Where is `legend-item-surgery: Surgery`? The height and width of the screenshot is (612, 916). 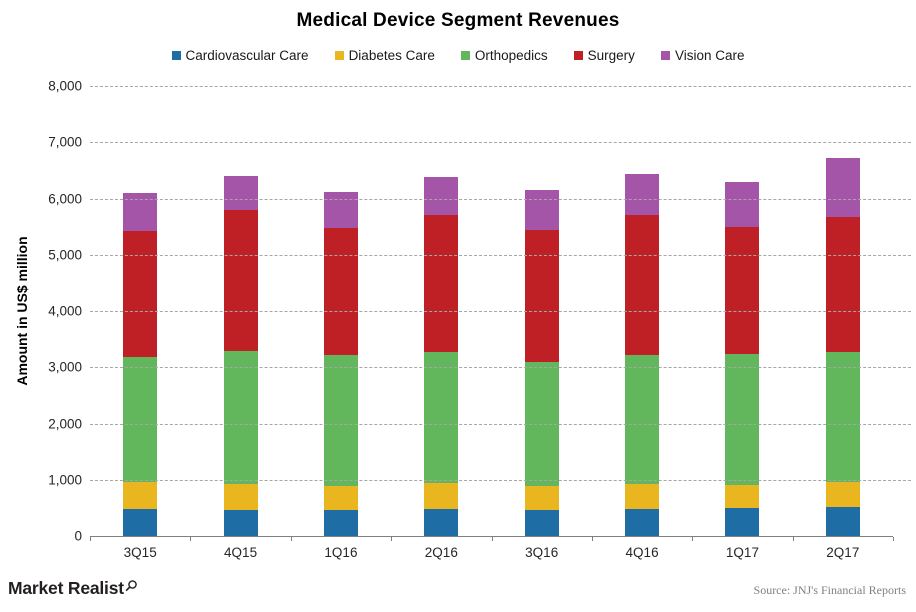
legend-item-surgery: Surgery is located at coordinates (604, 55).